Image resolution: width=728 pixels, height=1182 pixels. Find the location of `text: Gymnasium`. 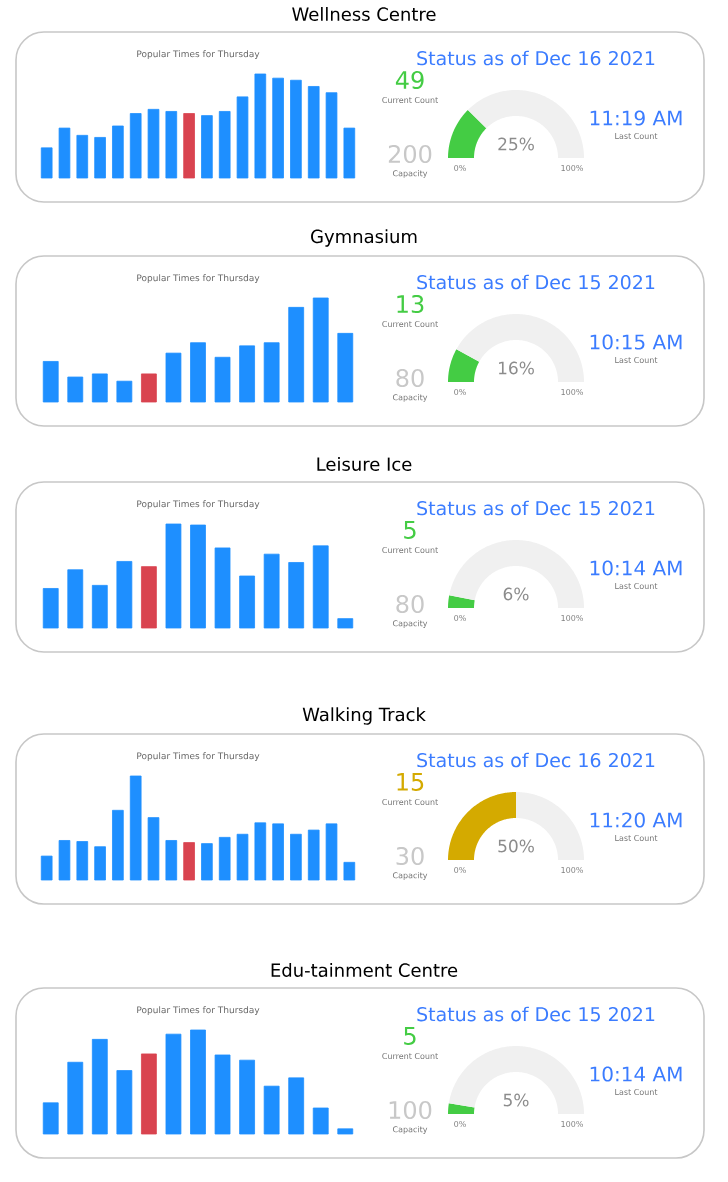

text: Gymnasium is located at coordinates (364, 238).